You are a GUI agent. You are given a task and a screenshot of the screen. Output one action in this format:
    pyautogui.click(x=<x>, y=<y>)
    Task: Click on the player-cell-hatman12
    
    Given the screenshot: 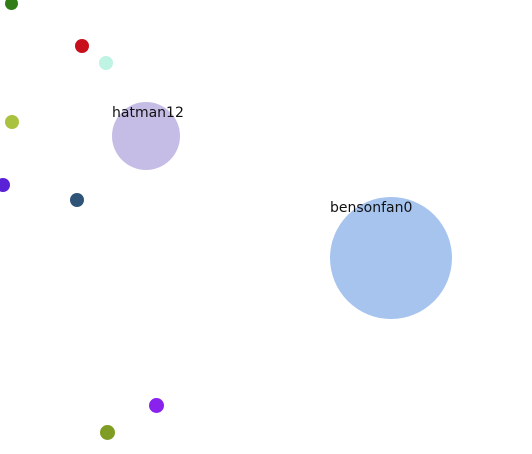 What is the action you would take?
    pyautogui.click(x=146, y=136)
    